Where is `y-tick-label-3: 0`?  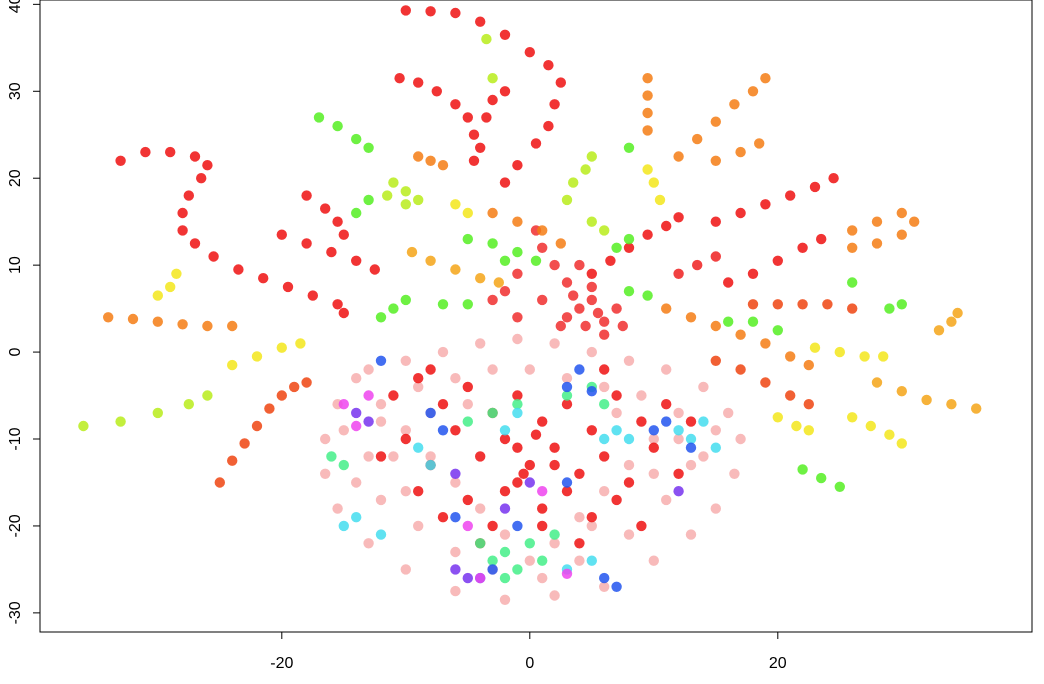
y-tick-label-3: 0 is located at coordinates (15, 352).